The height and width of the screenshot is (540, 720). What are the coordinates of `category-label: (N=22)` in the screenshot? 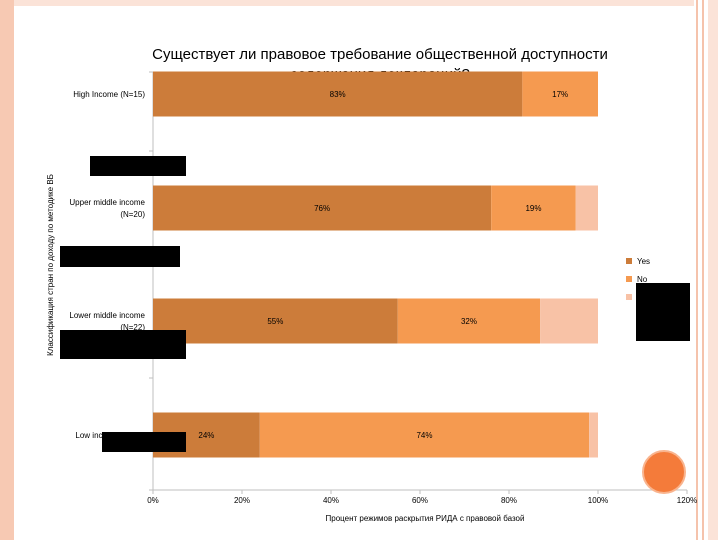 It's located at (132, 327).